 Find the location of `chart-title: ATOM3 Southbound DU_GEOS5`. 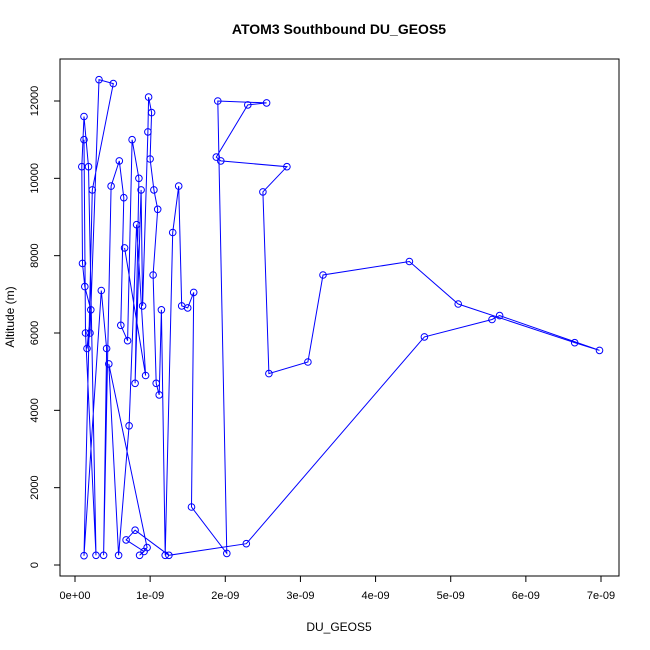

chart-title: ATOM3 Southbound DU_GEOS5 is located at coordinates (339, 29).